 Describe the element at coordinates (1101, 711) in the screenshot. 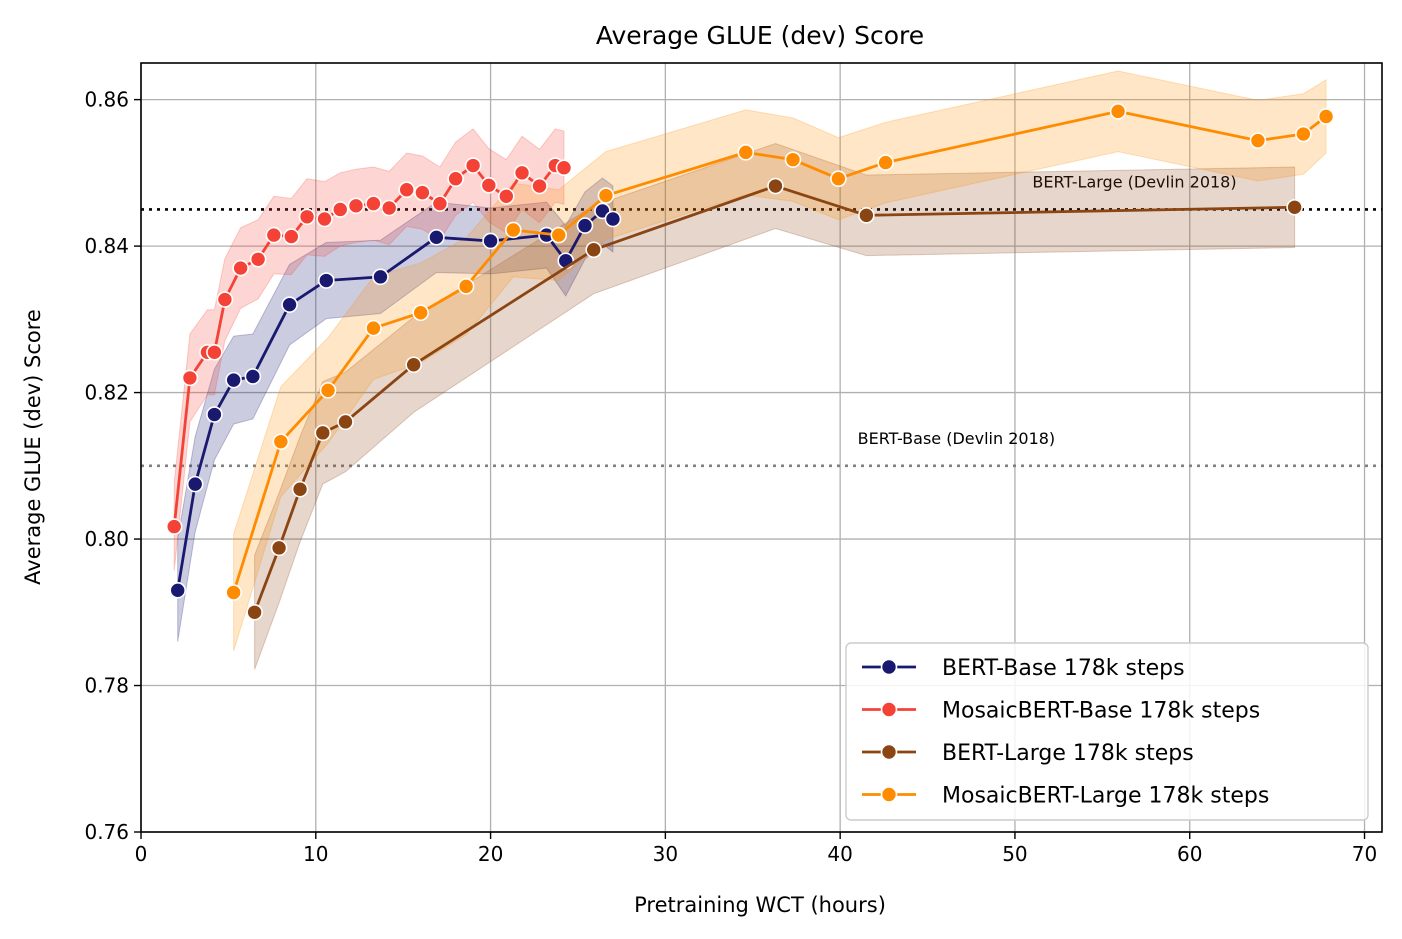

I see `legend-entry-label: MosaicBERT-Base 178k steps` at that location.